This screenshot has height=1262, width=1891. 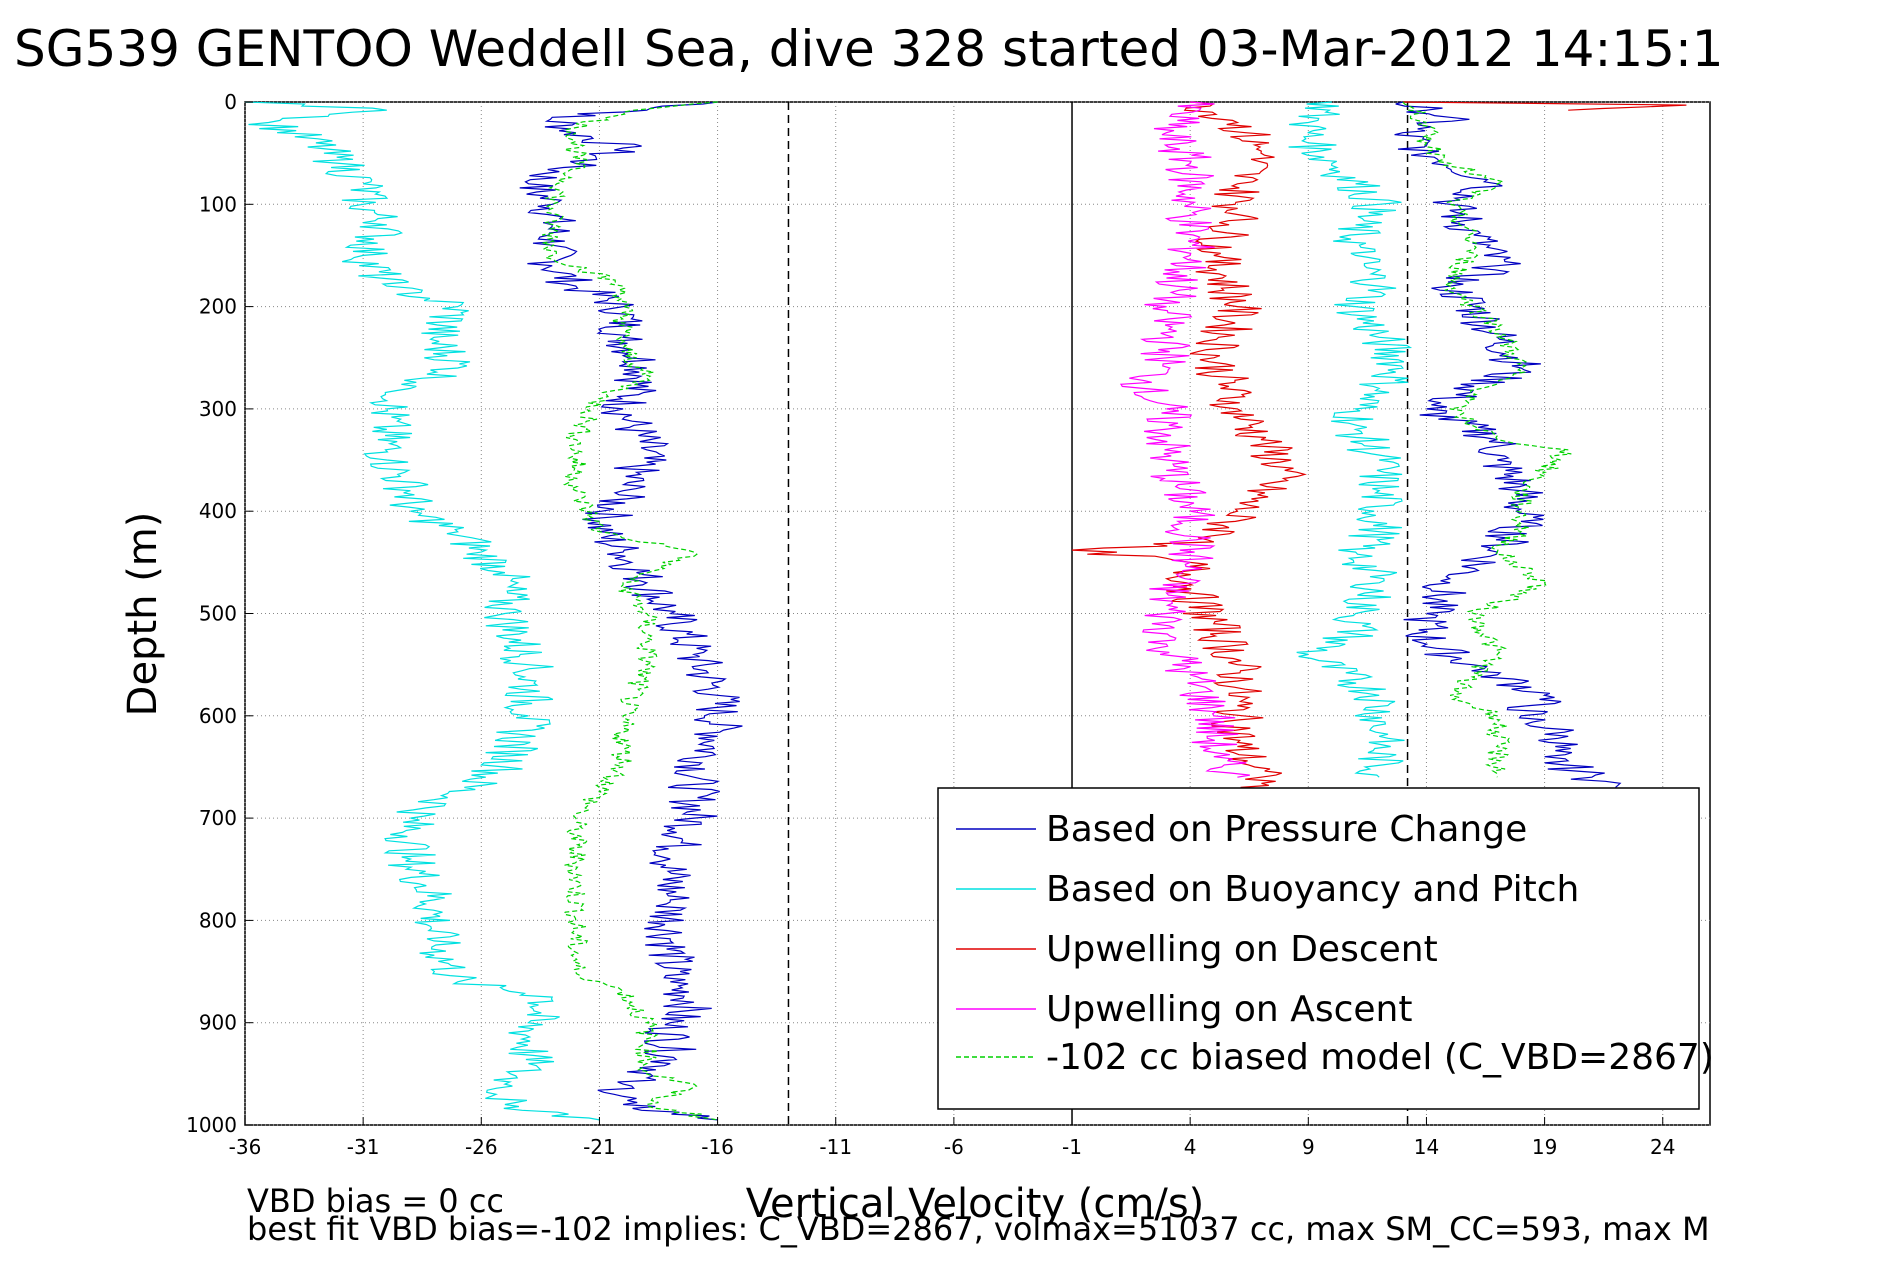 What do you see at coordinates (363, 1147) in the screenshot?
I see `x-tick-label: -31` at bounding box center [363, 1147].